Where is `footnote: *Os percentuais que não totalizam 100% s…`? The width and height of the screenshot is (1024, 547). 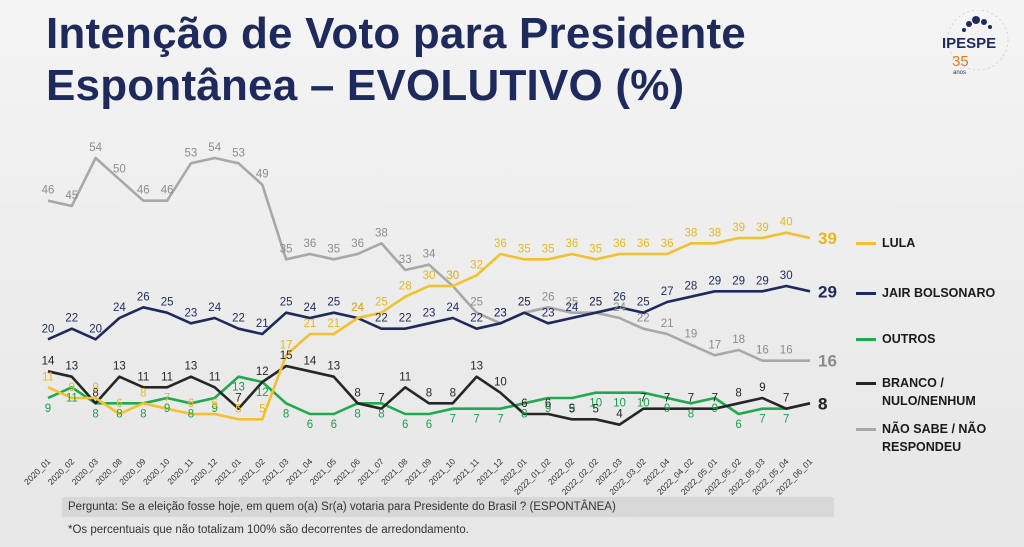
footnote: *Os percentuais que não totalizam 100% s… is located at coordinates (268, 530).